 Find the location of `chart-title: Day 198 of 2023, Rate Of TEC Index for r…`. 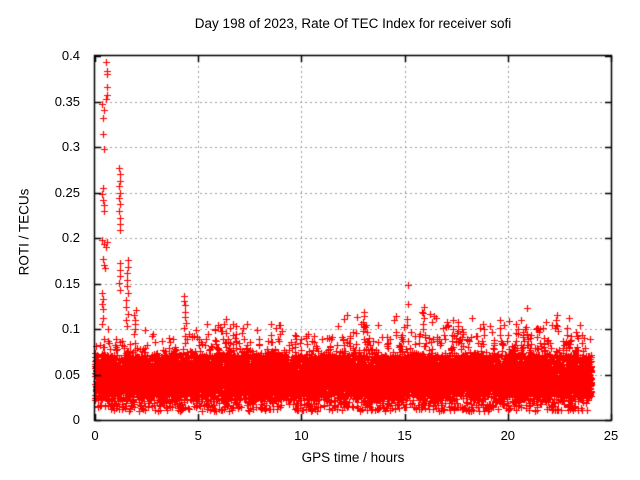

chart-title: Day 198 of 2023, Rate Of TEC Index for r… is located at coordinates (353, 23).